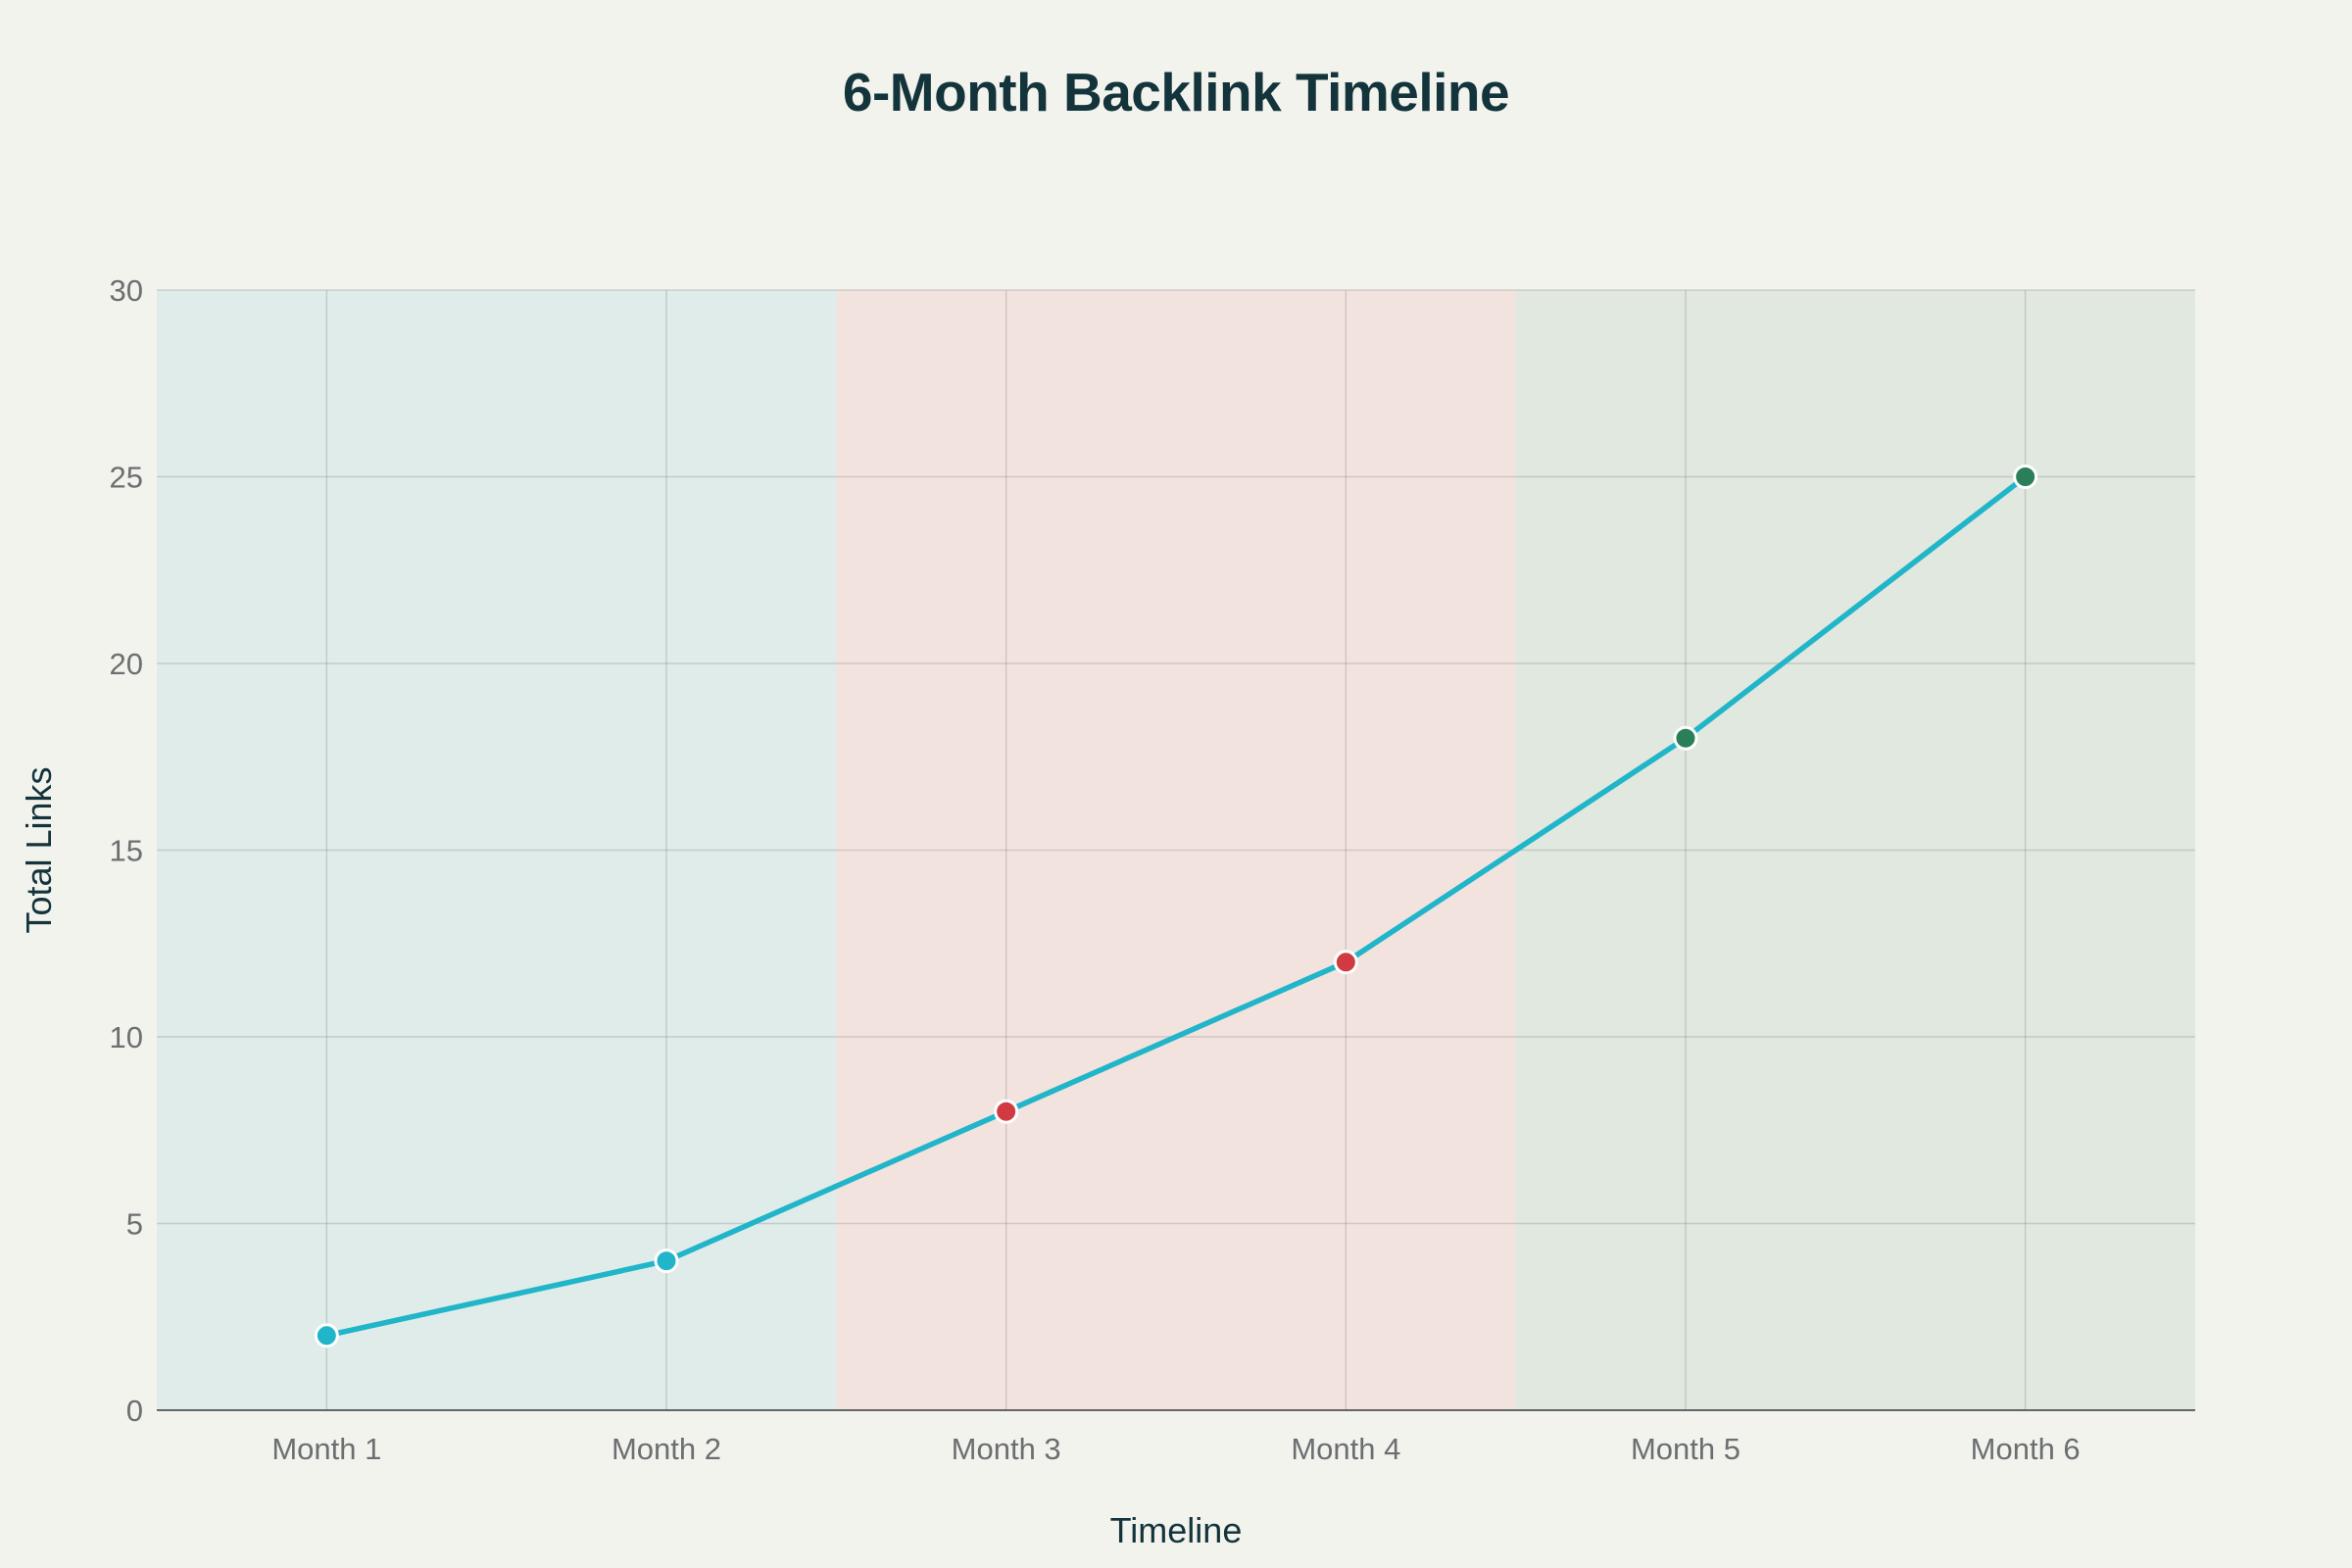 The image size is (2352, 1568). I want to click on y-tick-label: 15, so click(127, 851).